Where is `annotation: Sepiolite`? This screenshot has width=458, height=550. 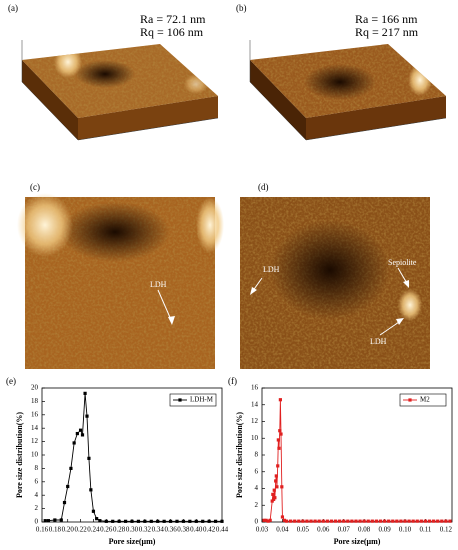
annotation: Sepiolite is located at coordinates (402, 262).